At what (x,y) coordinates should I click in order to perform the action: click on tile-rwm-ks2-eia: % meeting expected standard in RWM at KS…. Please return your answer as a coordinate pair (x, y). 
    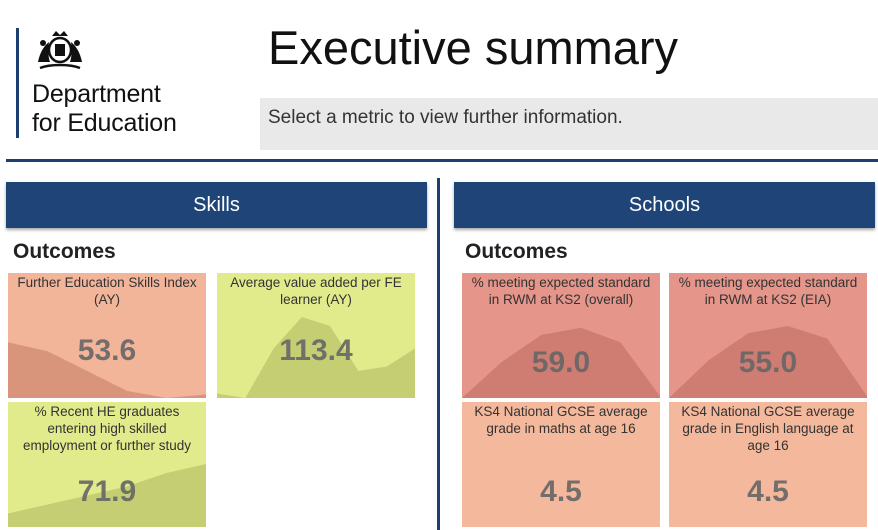
    Looking at the image, I should click on (768, 335).